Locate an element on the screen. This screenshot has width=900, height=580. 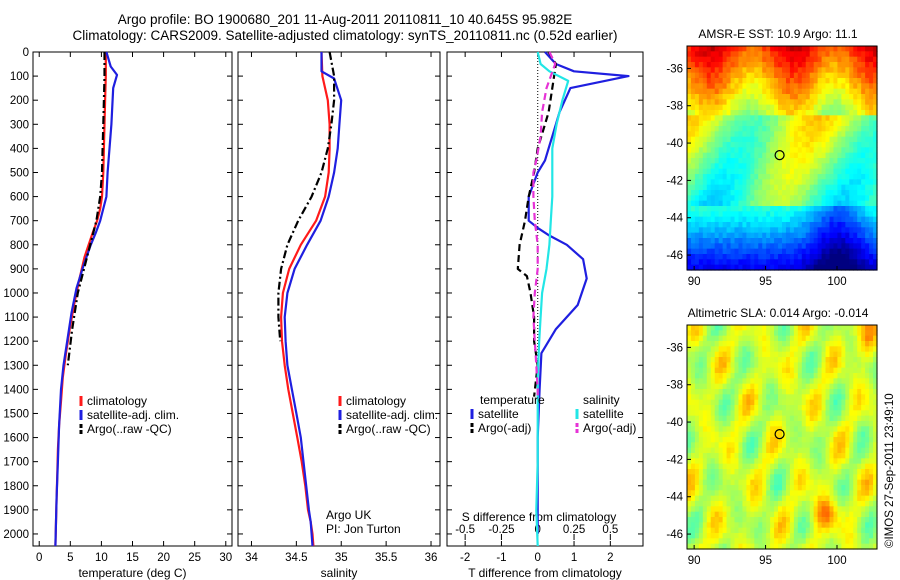
y-tick-label: 100 is located at coordinates (19, 77).